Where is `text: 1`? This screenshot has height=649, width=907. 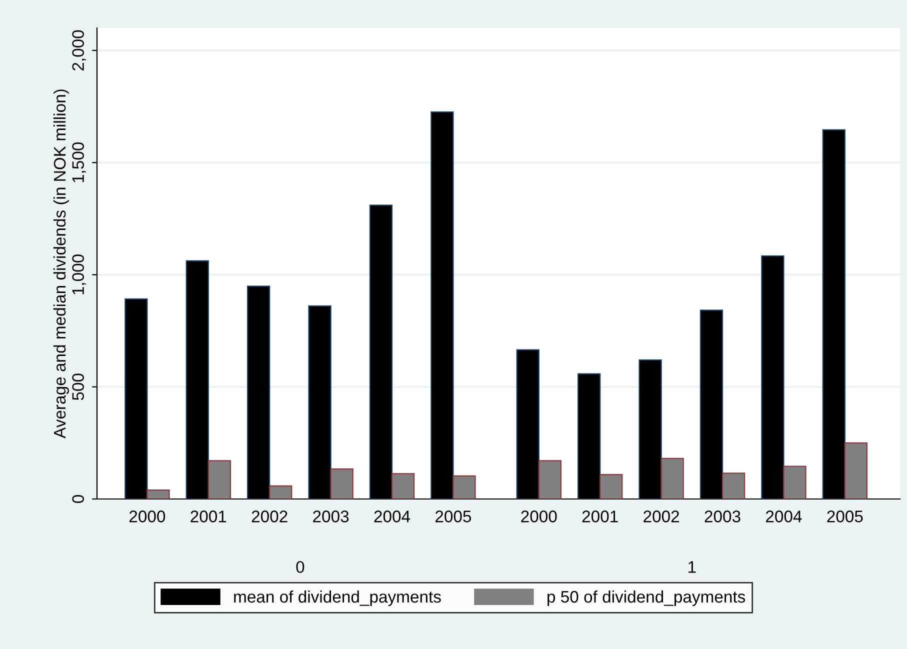 text: 1 is located at coordinates (692, 567).